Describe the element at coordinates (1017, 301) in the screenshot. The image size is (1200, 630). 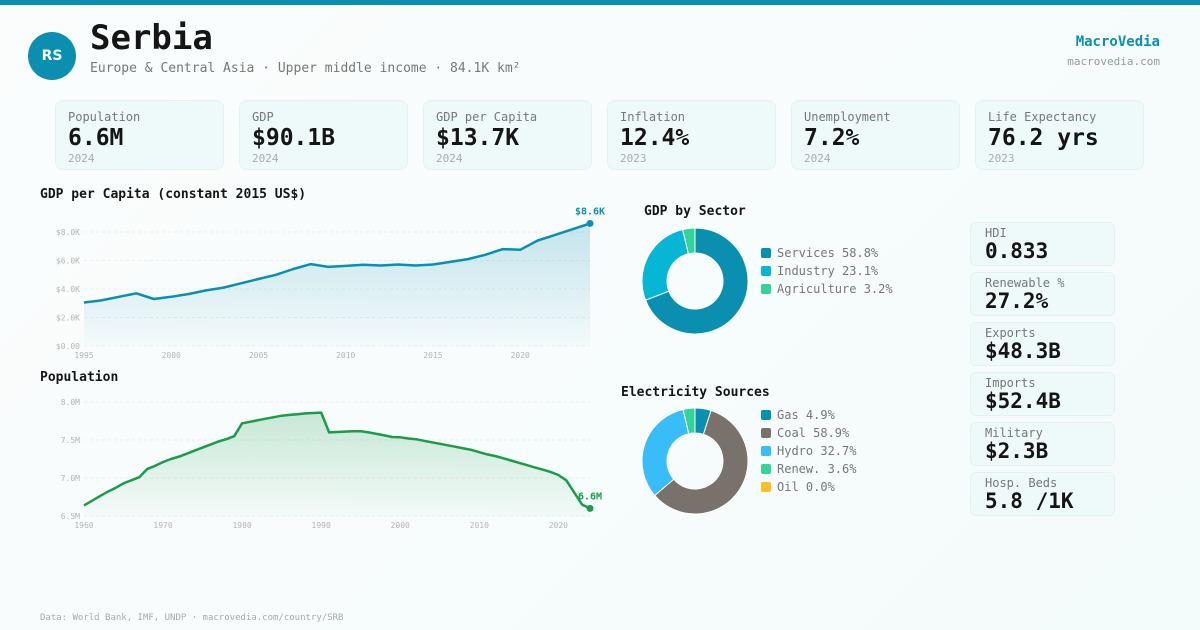
I see `stat-value: 27.2%` at that location.